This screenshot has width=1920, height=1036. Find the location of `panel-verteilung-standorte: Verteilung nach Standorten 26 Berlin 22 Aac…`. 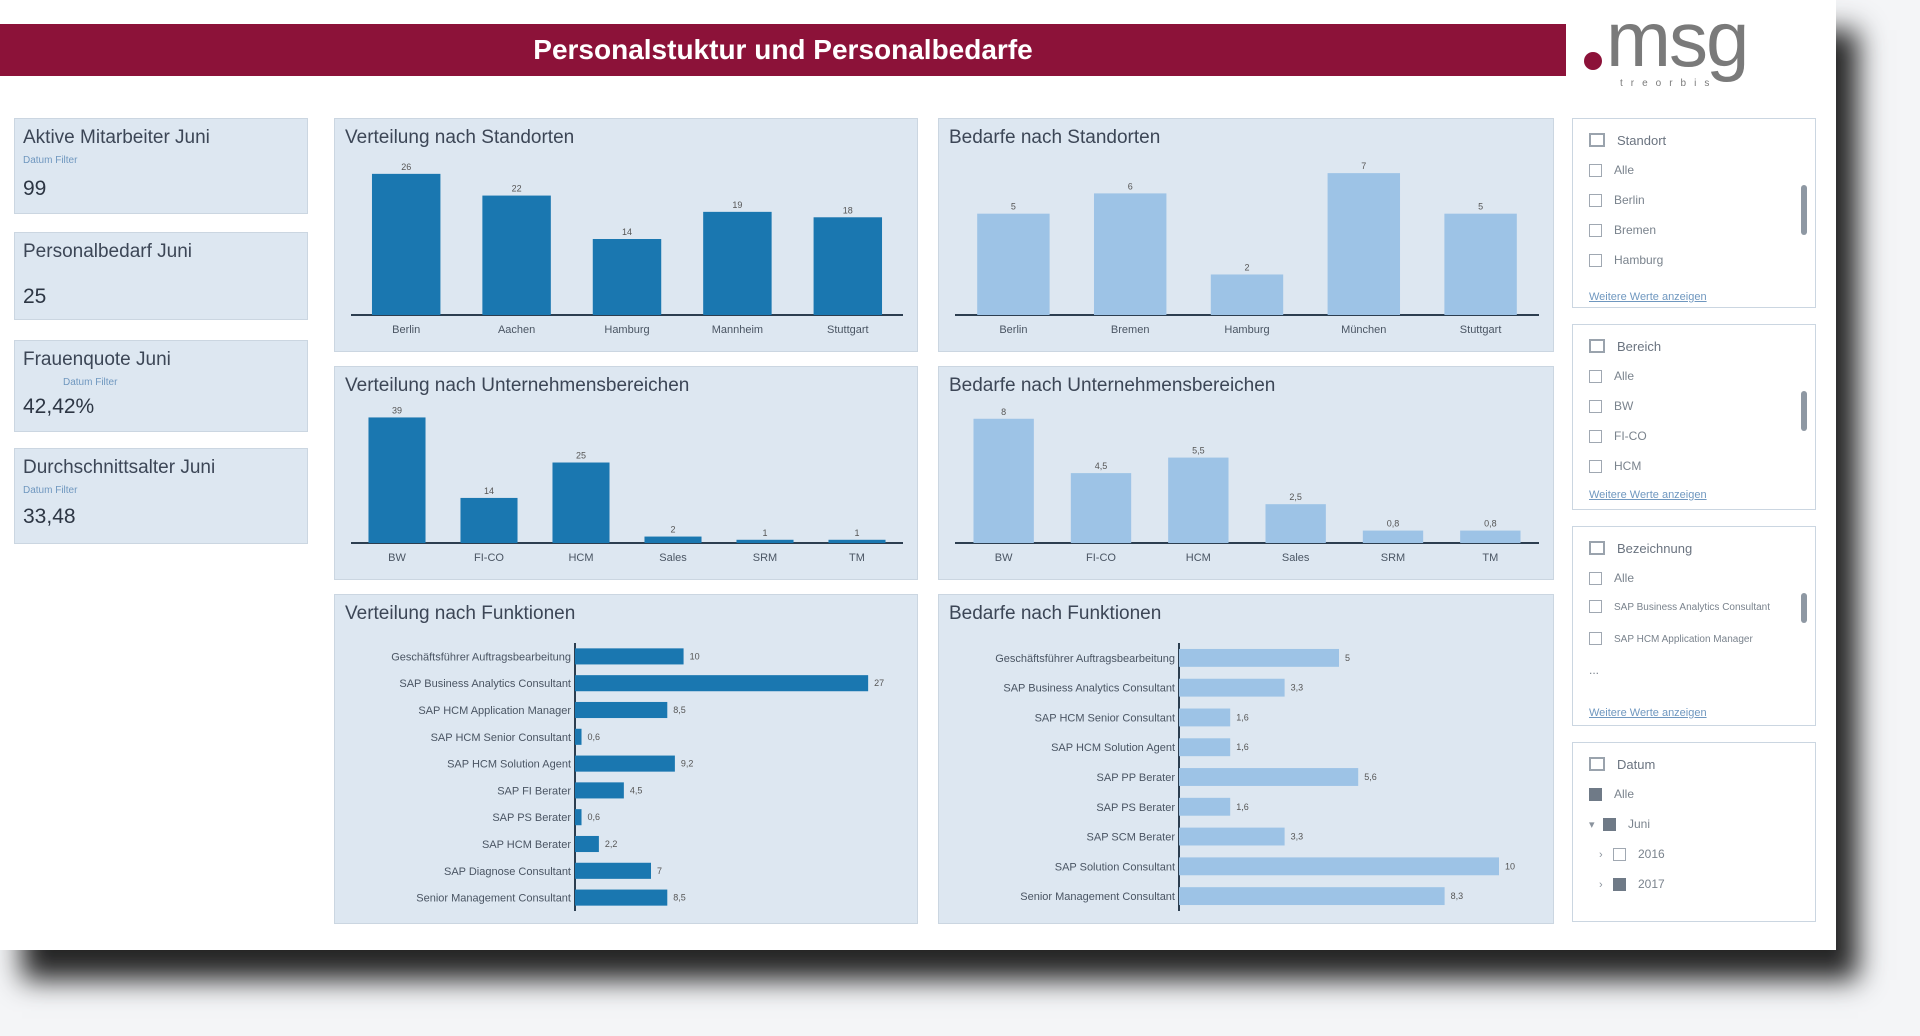

panel-verteilung-standorte: Verteilung nach Standorten 26 Berlin 22 Aac… is located at coordinates (626, 235).